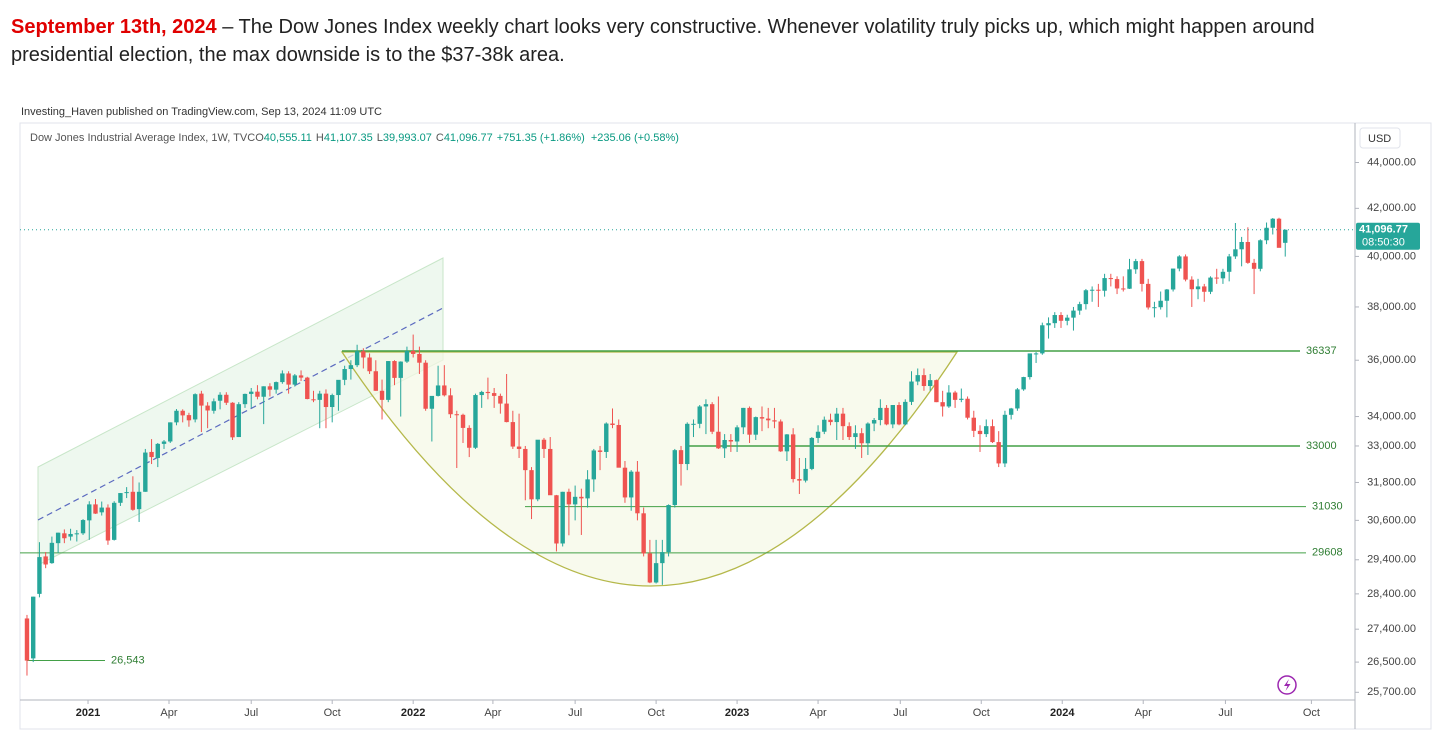 The width and height of the screenshot is (1432, 732). Describe the element at coordinates (1391, 162) in the screenshot. I see `y-tick-label: 44,000.00` at that location.